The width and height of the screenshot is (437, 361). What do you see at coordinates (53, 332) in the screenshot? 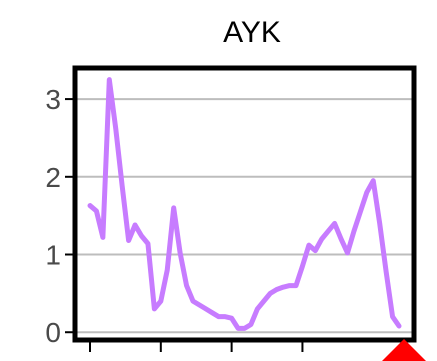
I see `y-tick-label-0: 0` at bounding box center [53, 332].